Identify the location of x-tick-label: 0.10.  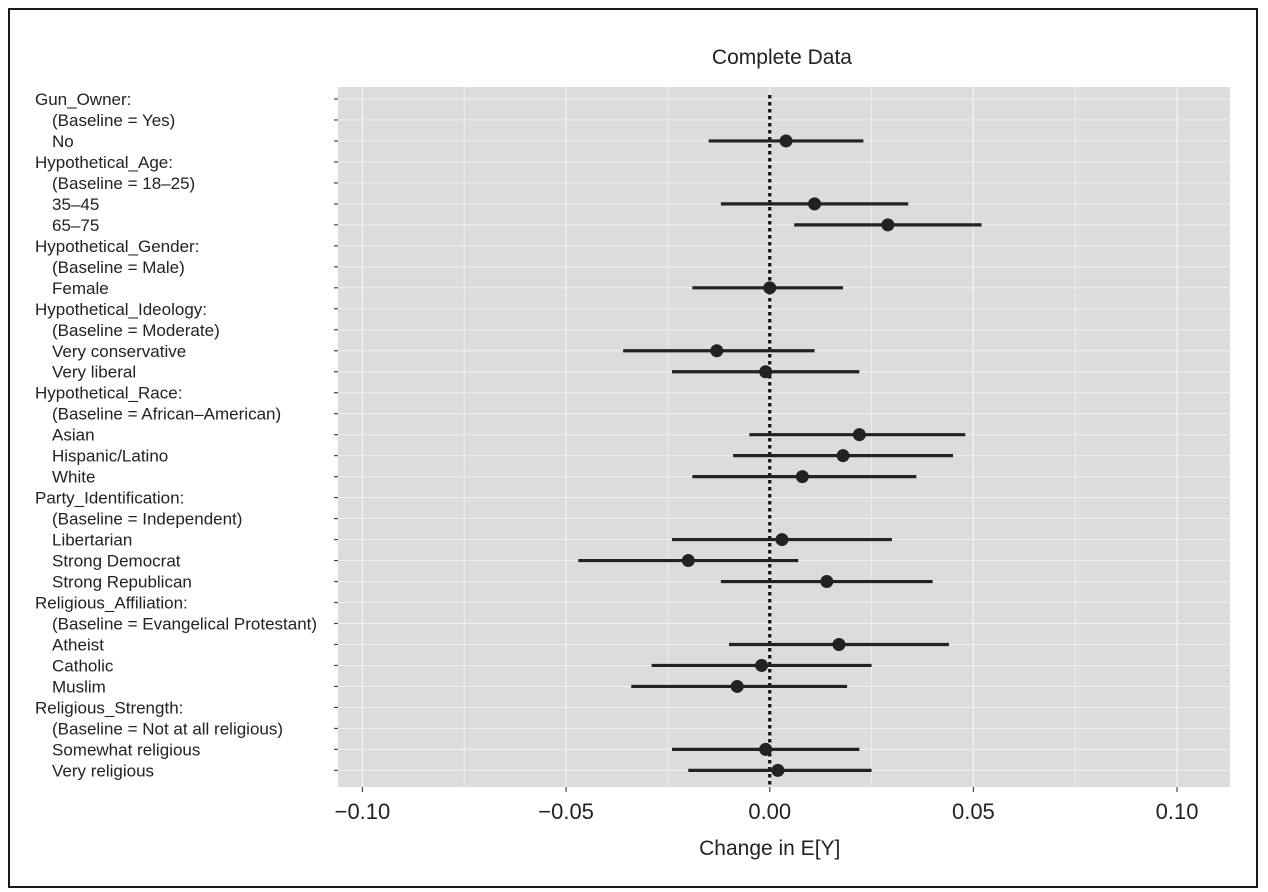
(1177, 811).